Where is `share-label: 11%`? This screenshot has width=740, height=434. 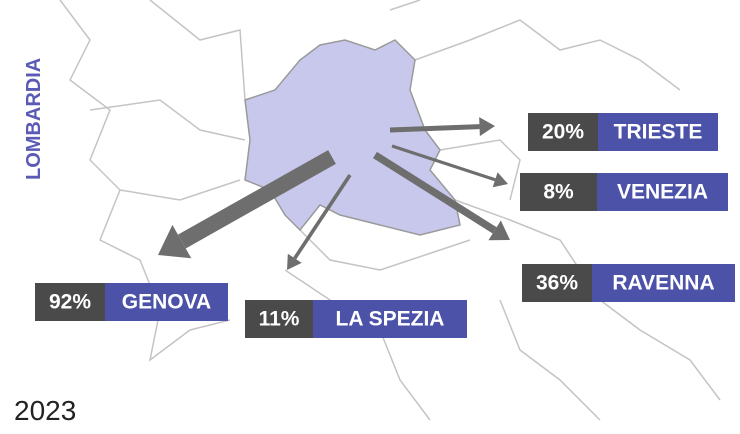 share-label: 11% is located at coordinates (279, 319).